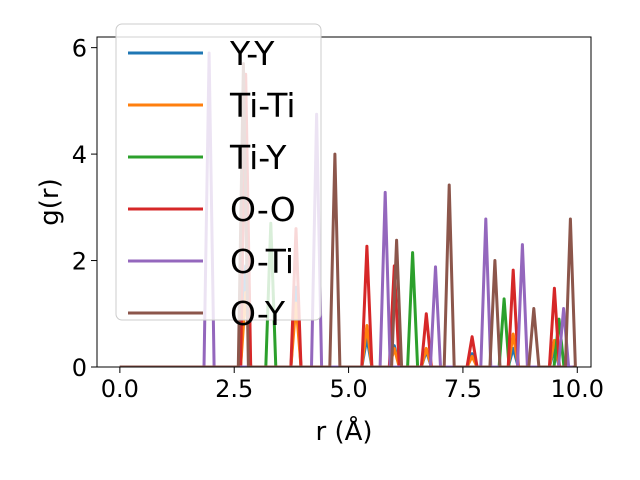  Describe the element at coordinates (79, 155) in the screenshot. I see `y-tick-label: 4` at that location.